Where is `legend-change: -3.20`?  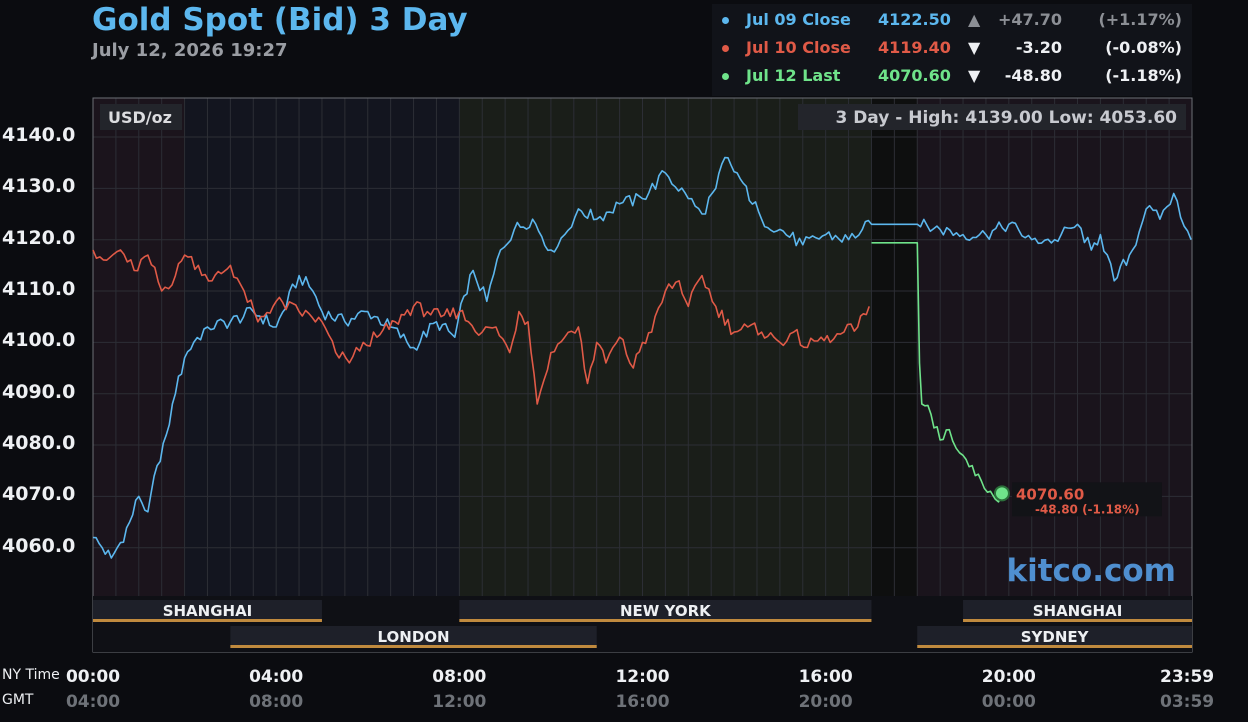
legend-change: -3.20 is located at coordinates (1038, 47).